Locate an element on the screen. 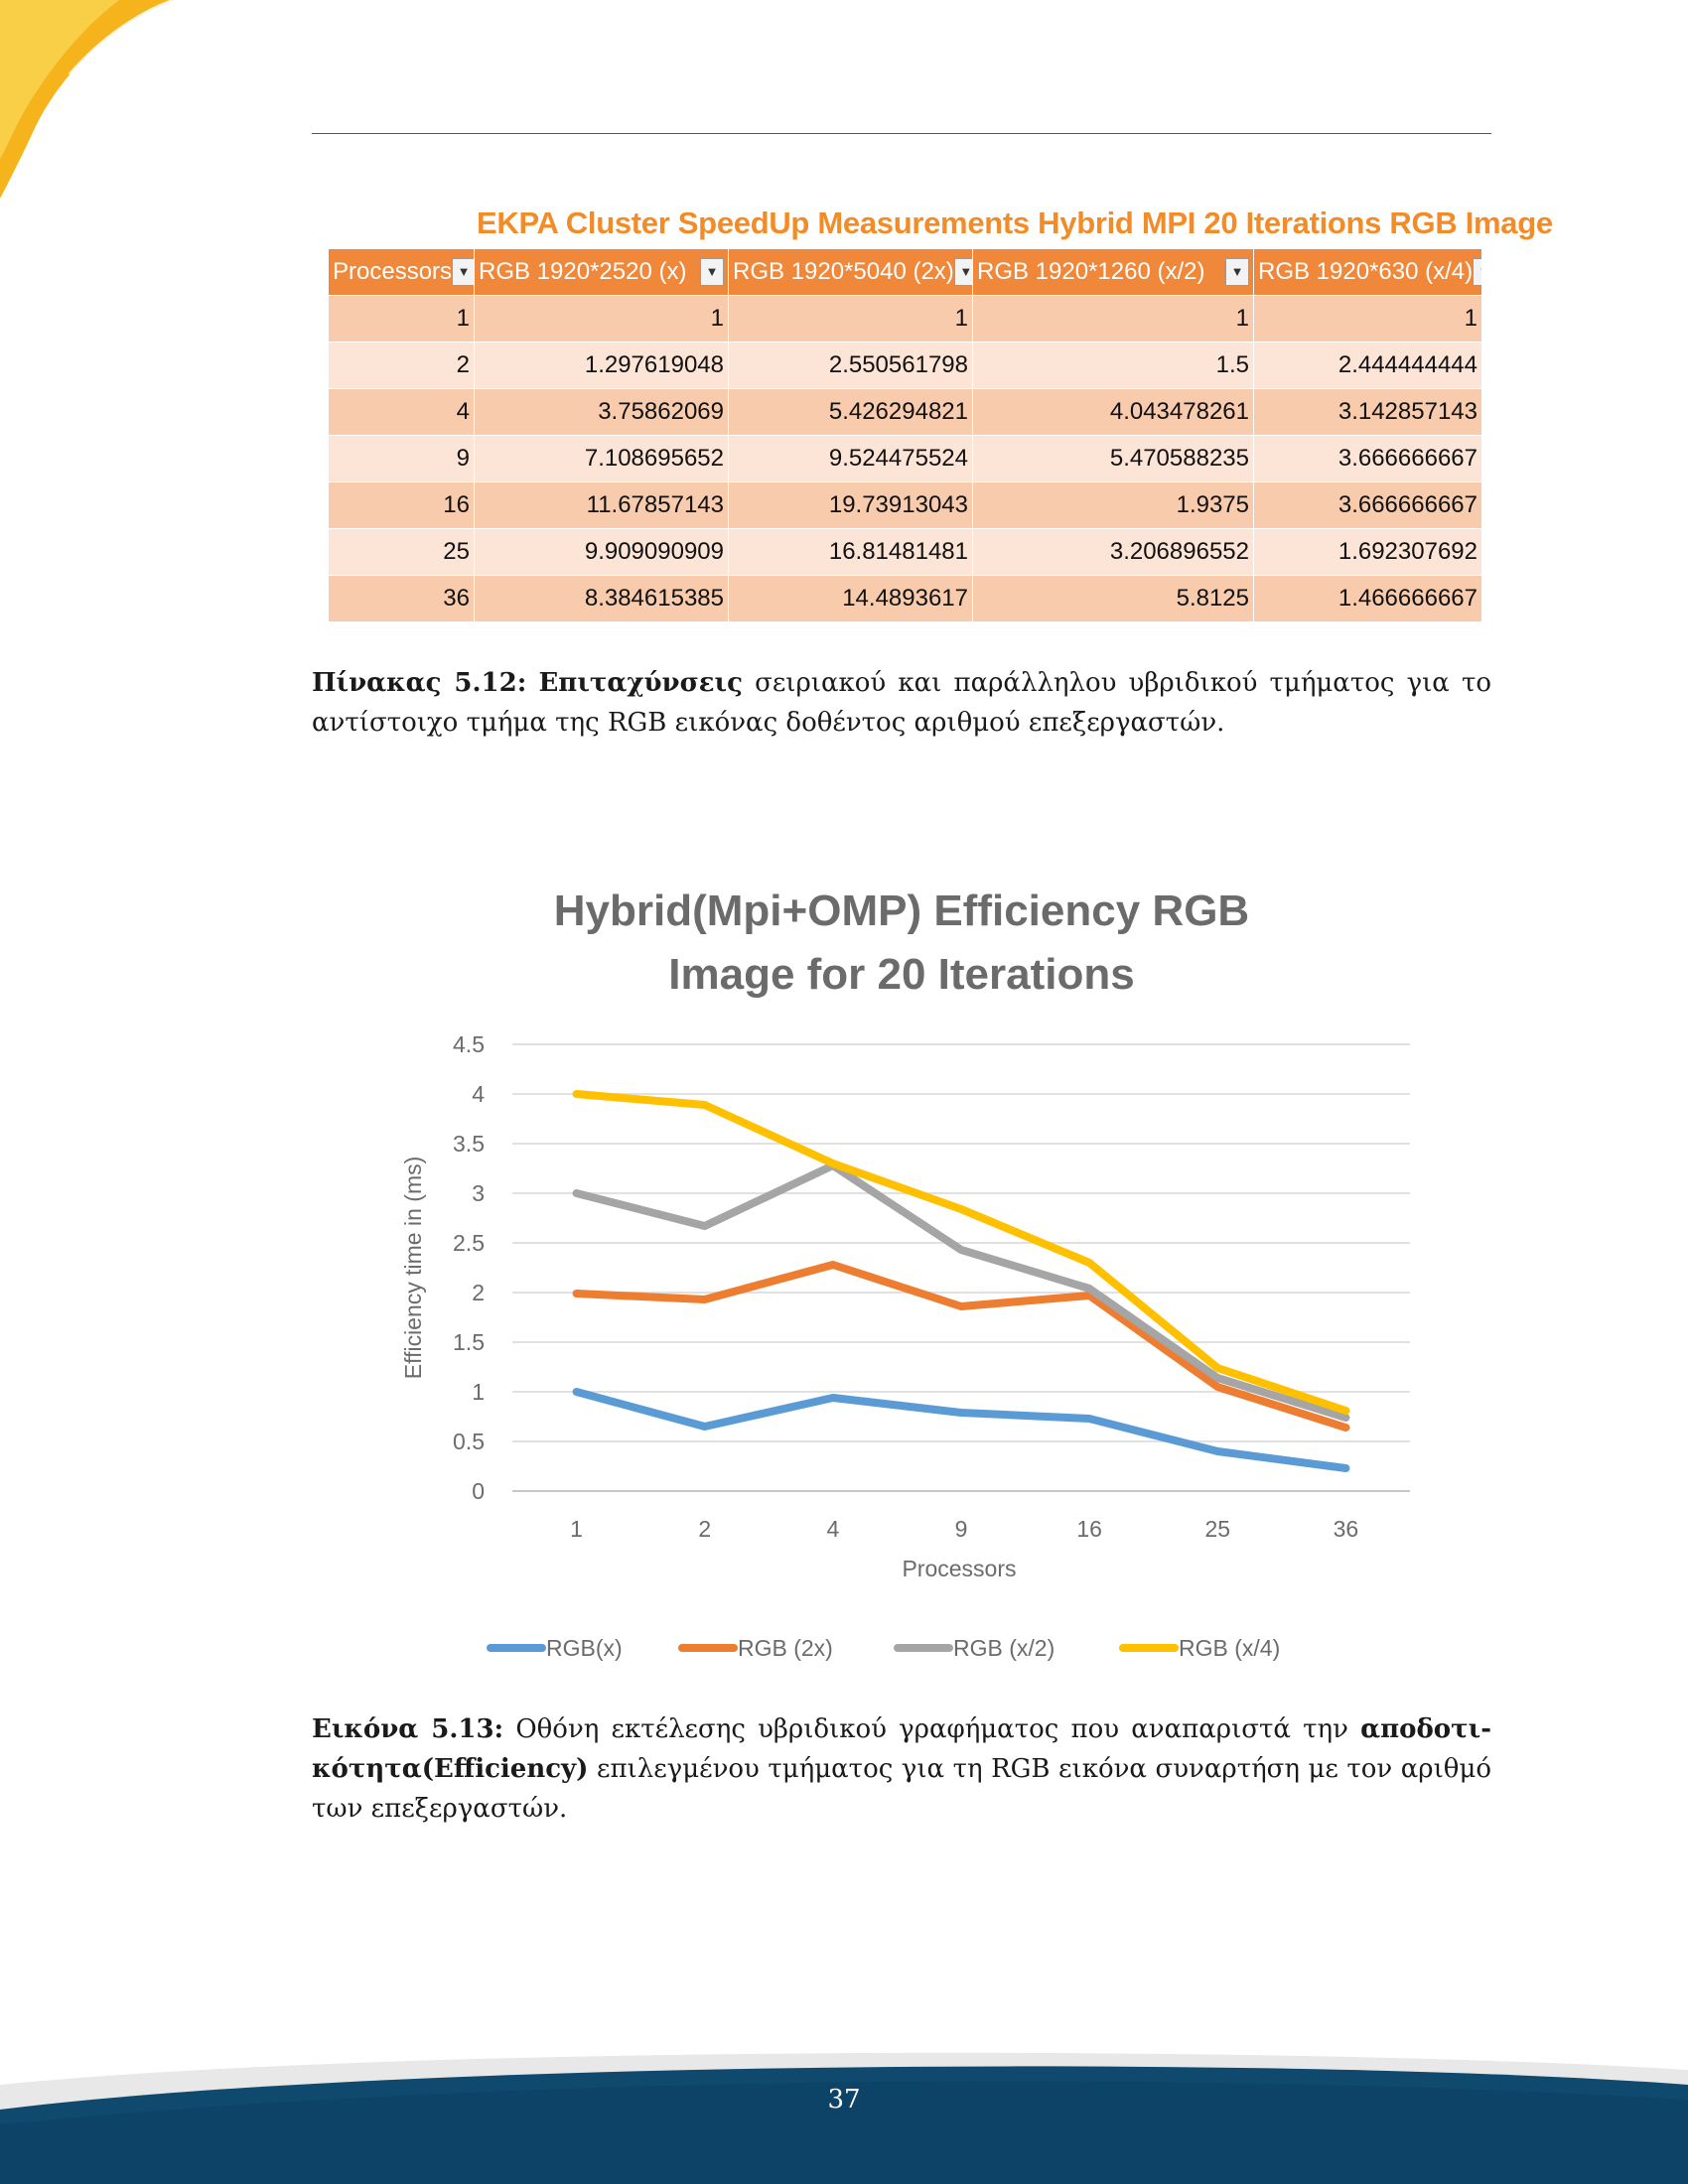  y-tick-label: 0.5 is located at coordinates (469, 1441).